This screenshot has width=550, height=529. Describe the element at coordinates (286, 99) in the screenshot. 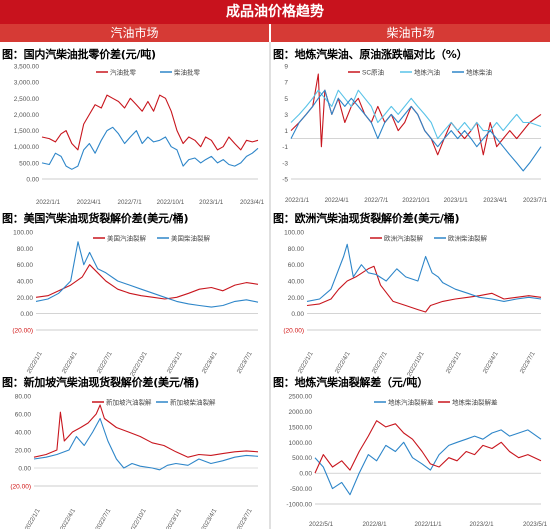

I see `y-tick-label: 5` at that location.